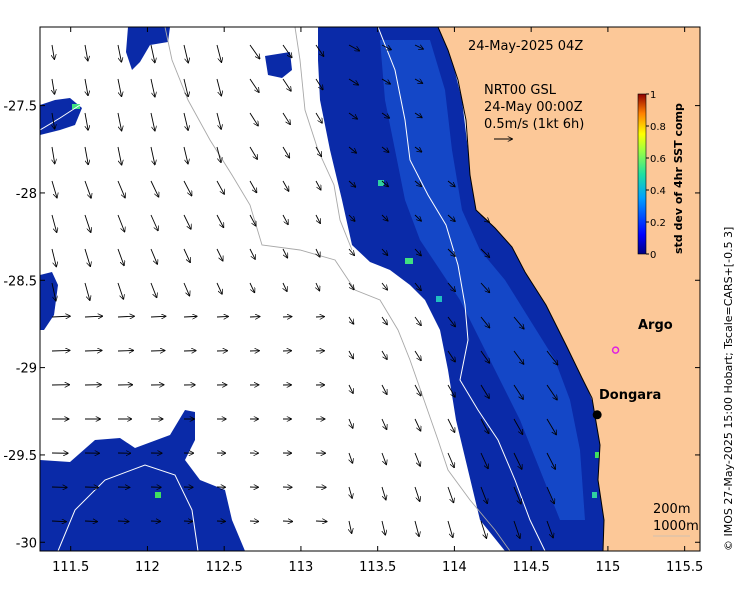 Image resolution: width=740 pixels, height=592 pixels. Describe the element at coordinates (597, 415) in the screenshot. I see `dongara-marker` at that location.